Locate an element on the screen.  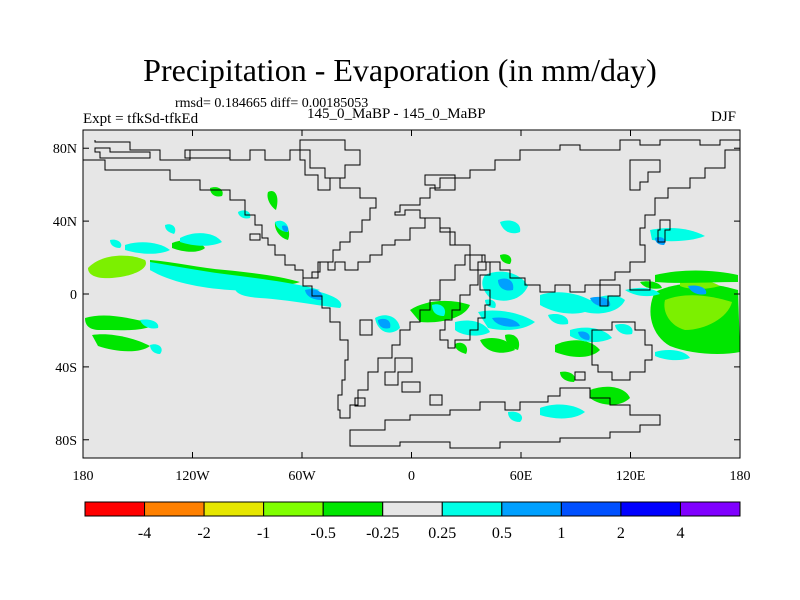
africa-outline is located at coordinates (477, 262).